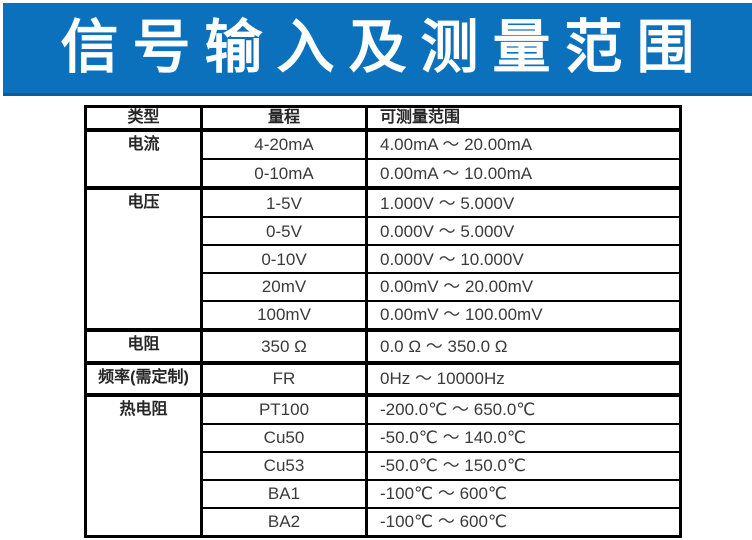 This screenshot has height=540, width=752. Describe the element at coordinates (284, 346) in the screenshot. I see `range-cell: 350 Ω` at that location.